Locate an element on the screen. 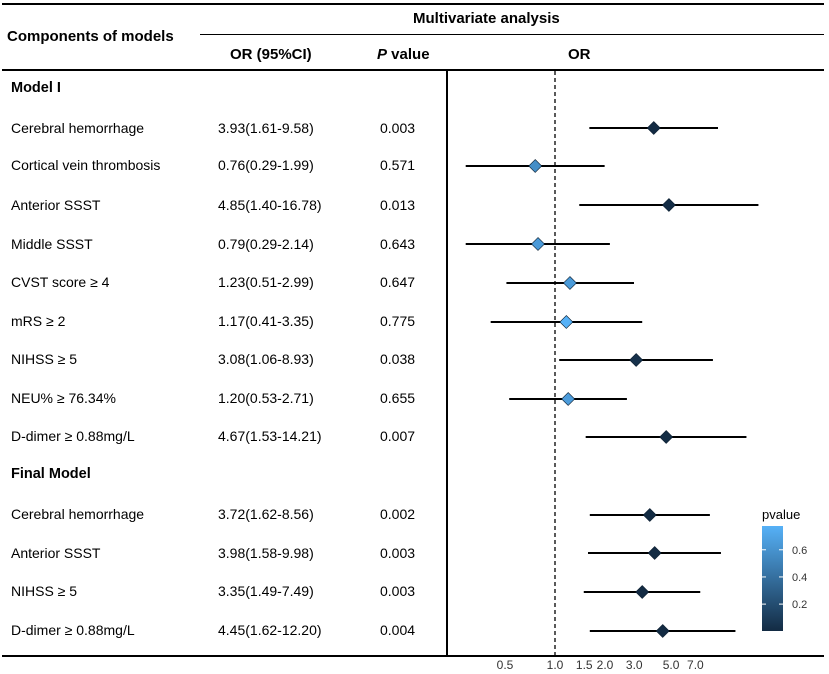  top-rule is located at coordinates (413, 4).